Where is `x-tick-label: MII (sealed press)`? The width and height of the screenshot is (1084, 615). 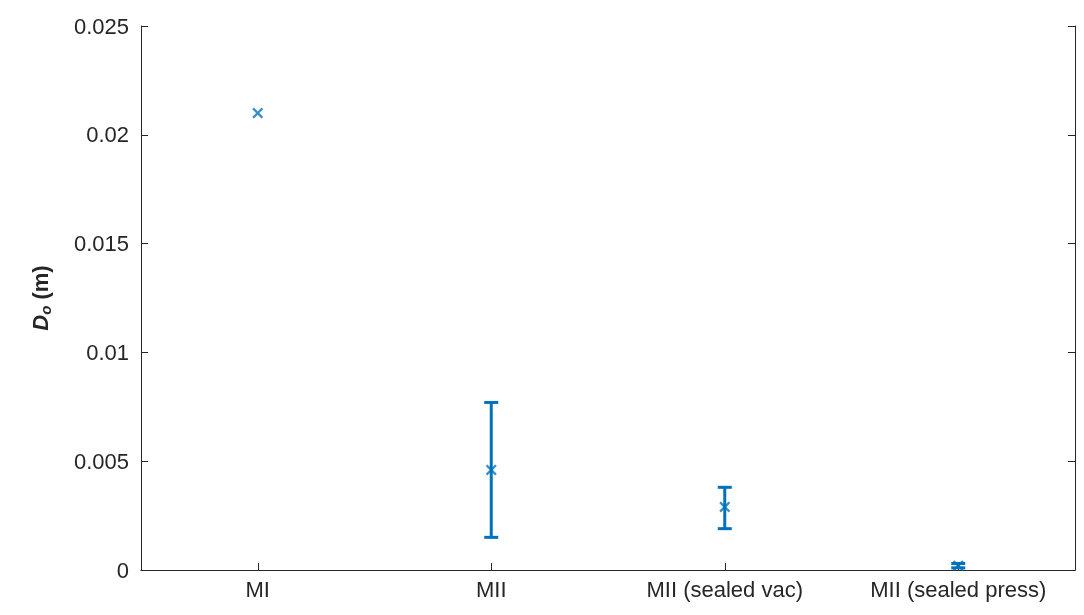
x-tick-label: MII (sealed press) is located at coordinates (958, 589).